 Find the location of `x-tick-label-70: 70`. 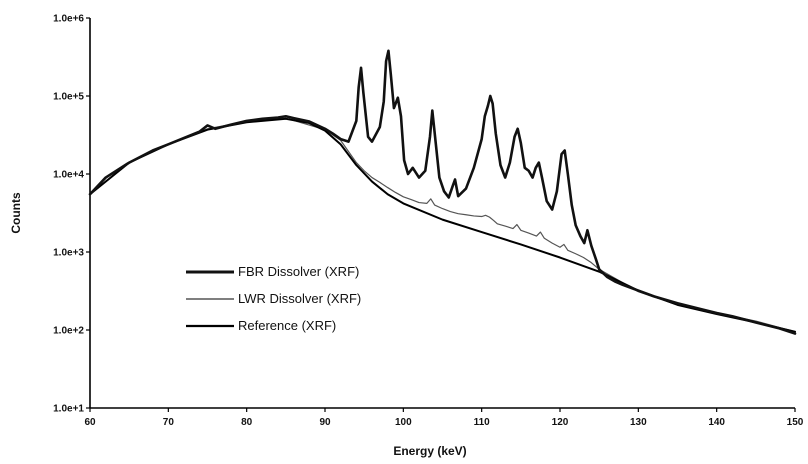

x-tick-label-70: 70 is located at coordinates (169, 422).